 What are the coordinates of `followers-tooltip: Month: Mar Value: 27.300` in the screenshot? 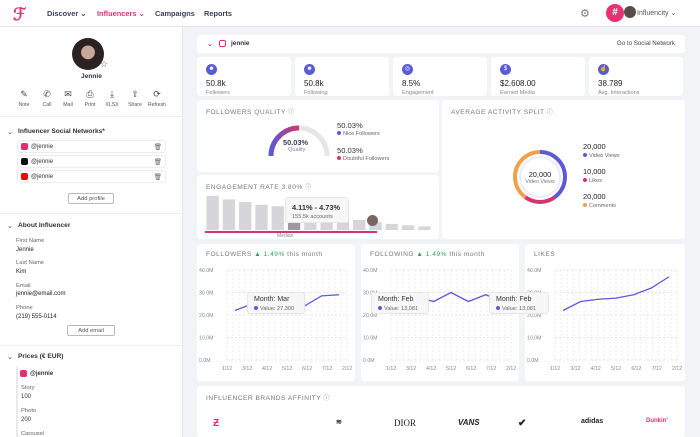 It's located at (276, 303).